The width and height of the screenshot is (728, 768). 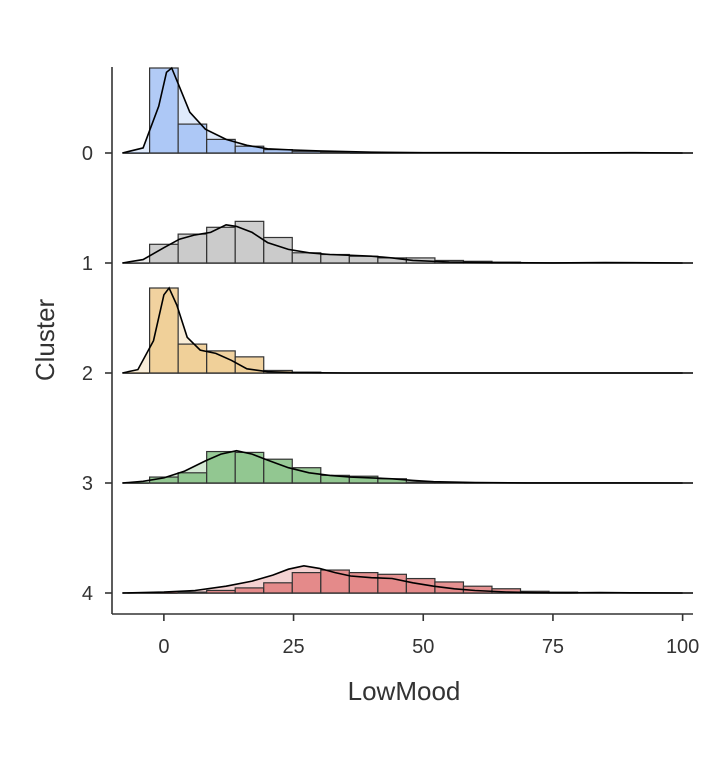 What do you see at coordinates (423, 647) in the screenshot?
I see `x-tick-label: 50` at bounding box center [423, 647].